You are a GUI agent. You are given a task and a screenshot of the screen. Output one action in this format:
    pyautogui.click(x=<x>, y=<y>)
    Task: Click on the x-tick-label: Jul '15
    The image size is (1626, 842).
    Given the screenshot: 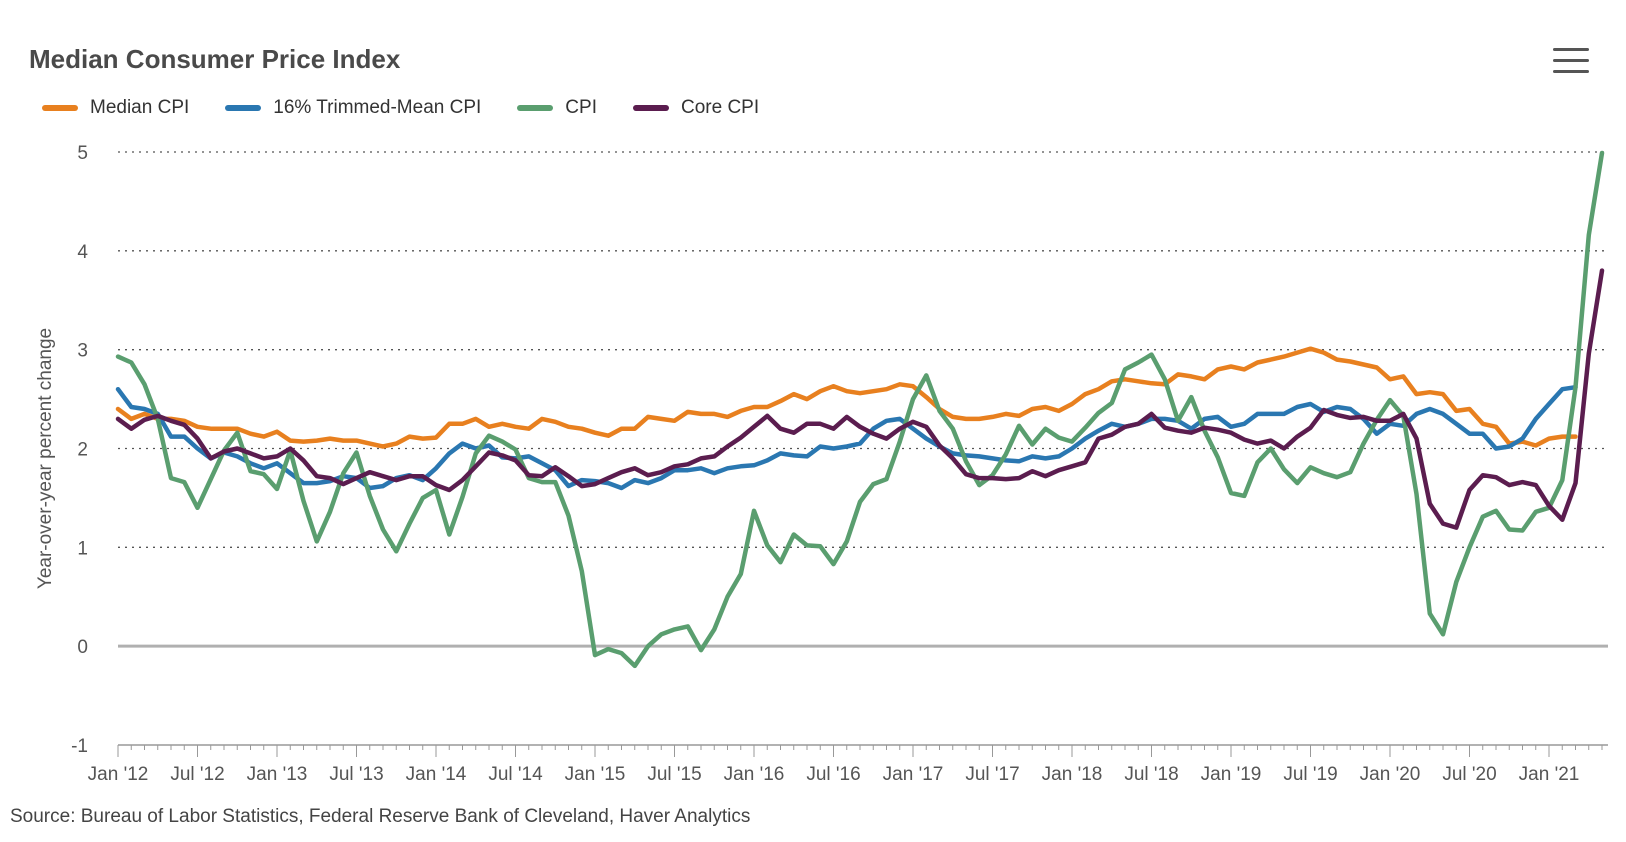 What is the action you would take?
    pyautogui.click(x=674, y=774)
    